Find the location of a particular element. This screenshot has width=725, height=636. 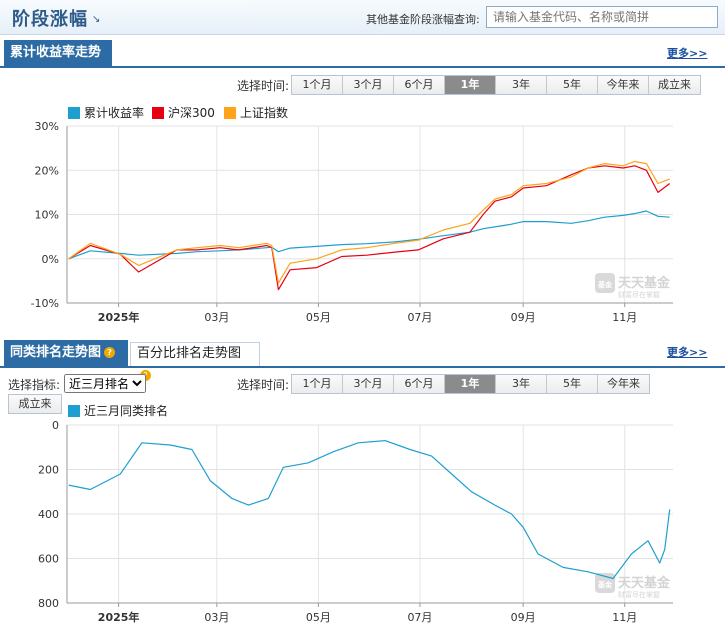

section2-range-selector: 1个月 3个月 6个月 1年 3年 5年 今年来 is located at coordinates (470, 384).